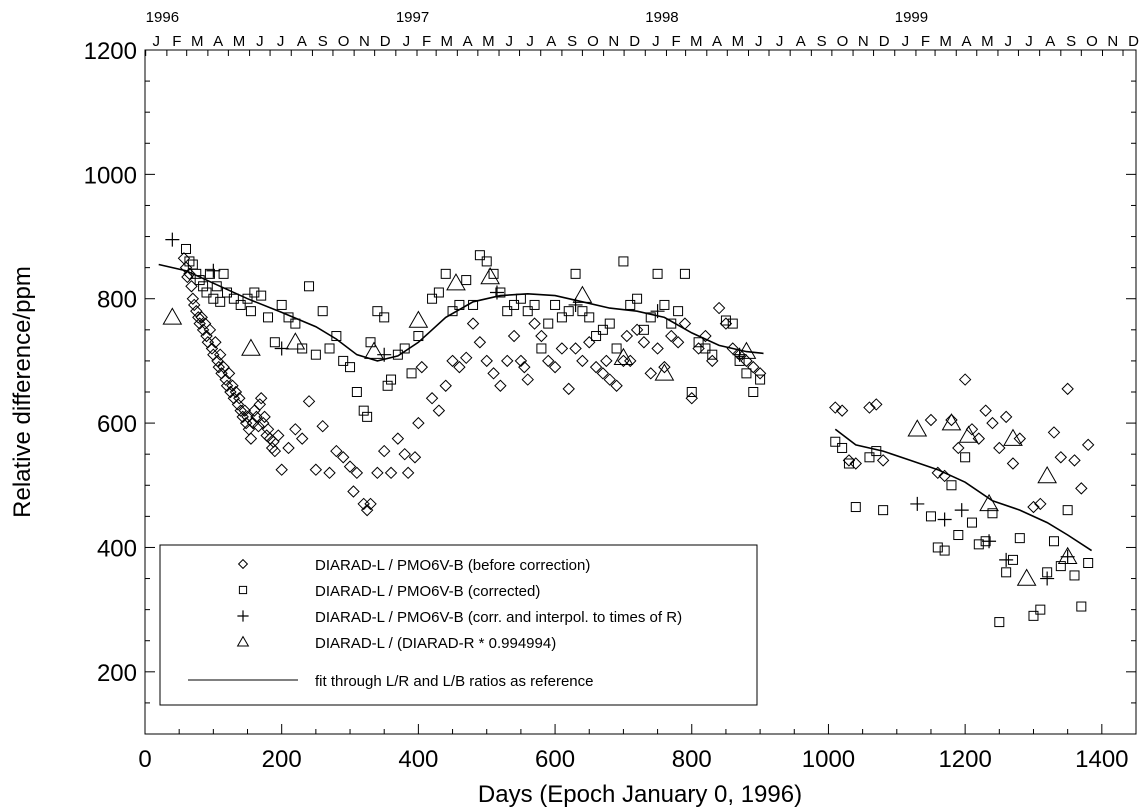 This screenshot has width=1147, height=810. Describe the element at coordinates (925, 41) in the screenshot. I see `top-month-label: F` at that location.